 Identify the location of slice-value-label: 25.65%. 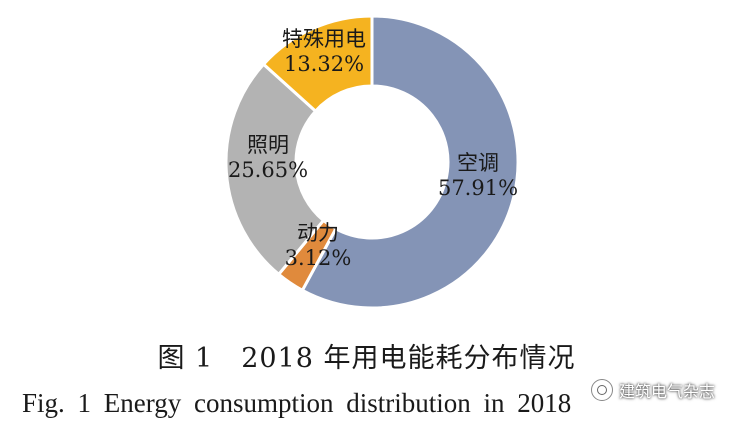
(268, 170).